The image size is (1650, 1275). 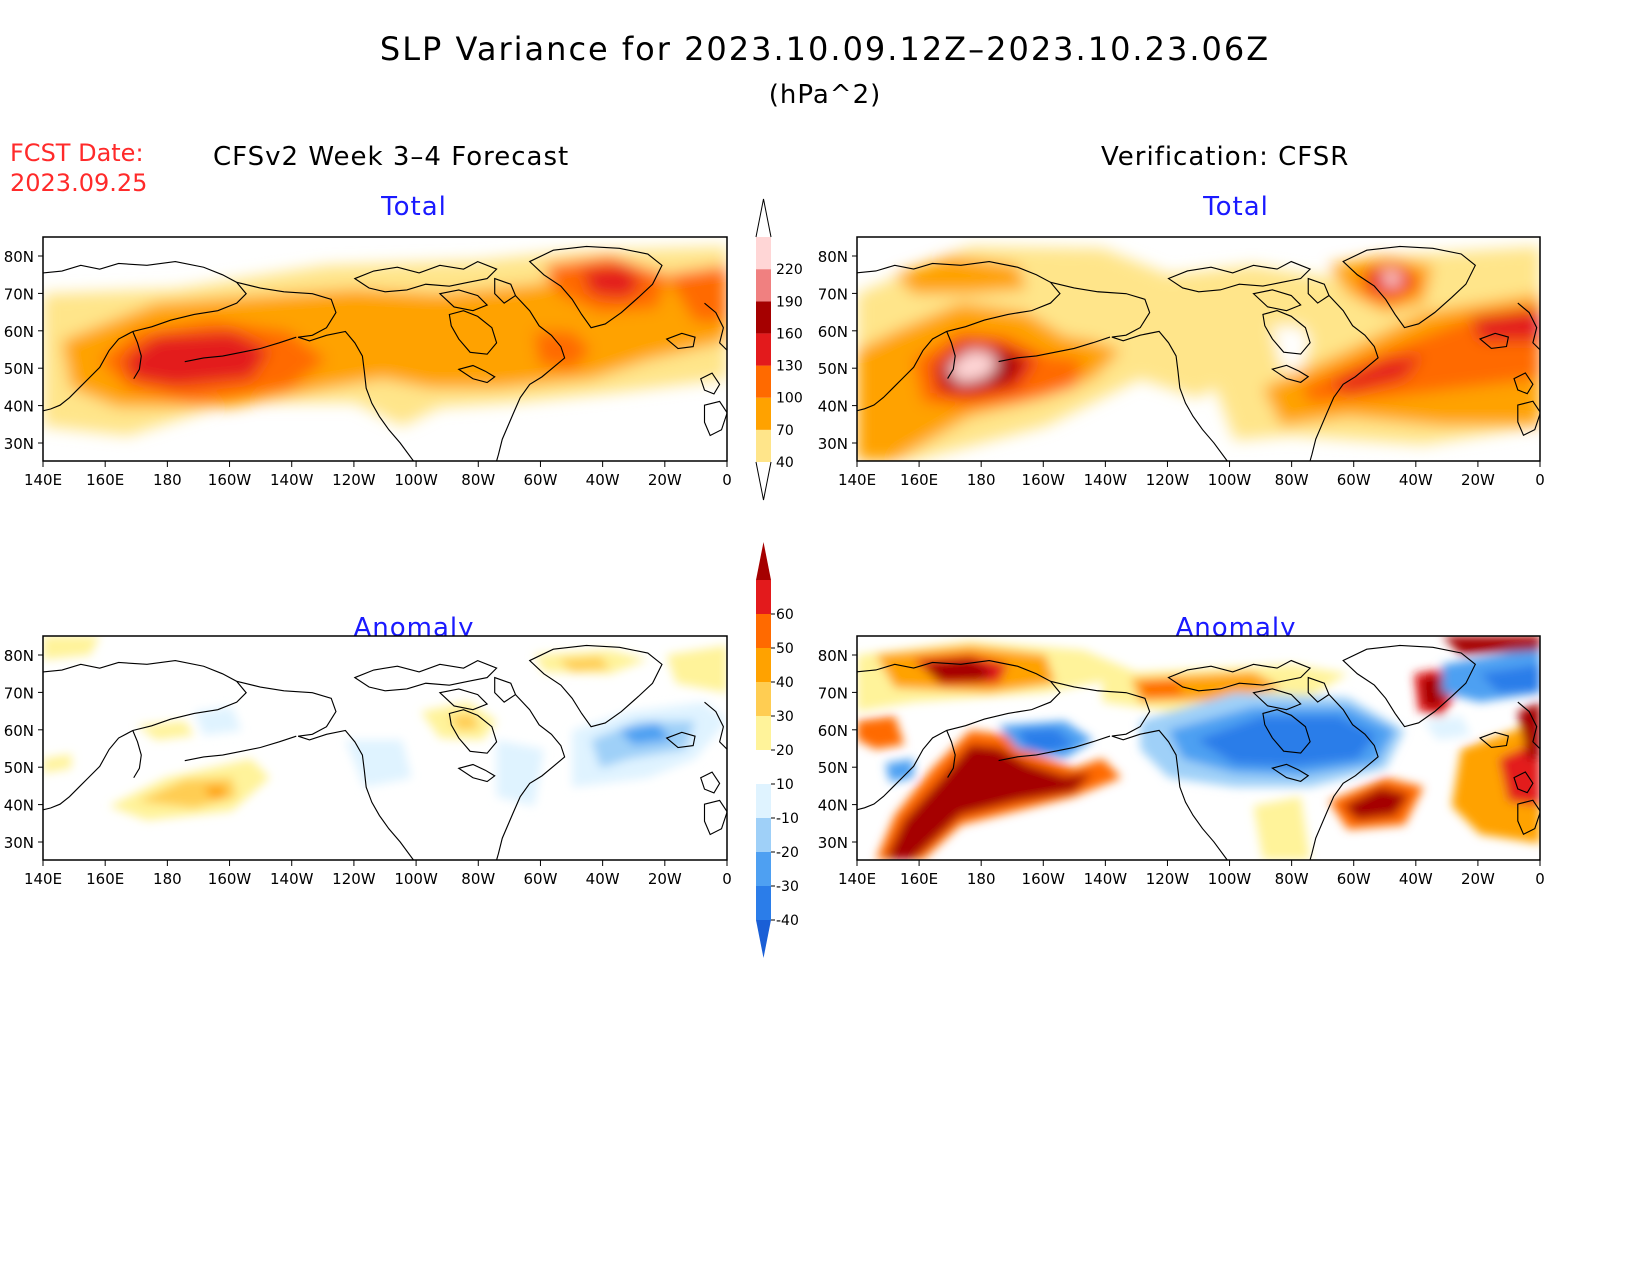 I want to click on anomaly-colorbar-label: 10, so click(x=785, y=785).